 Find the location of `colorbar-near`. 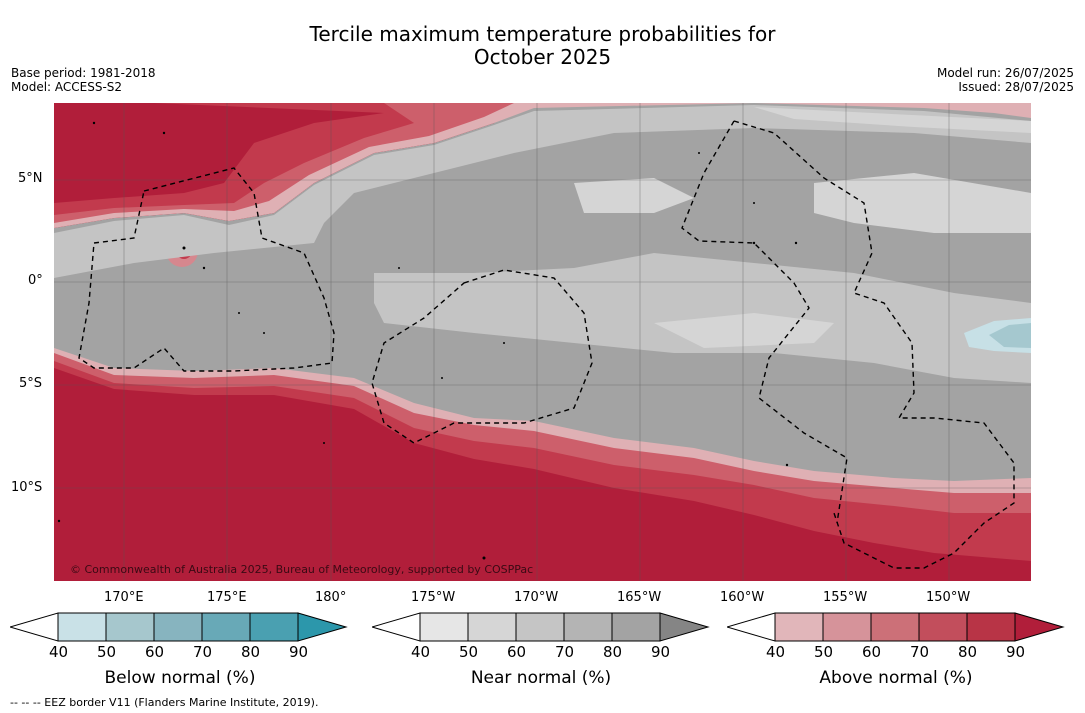

colorbar-near is located at coordinates (541, 627).